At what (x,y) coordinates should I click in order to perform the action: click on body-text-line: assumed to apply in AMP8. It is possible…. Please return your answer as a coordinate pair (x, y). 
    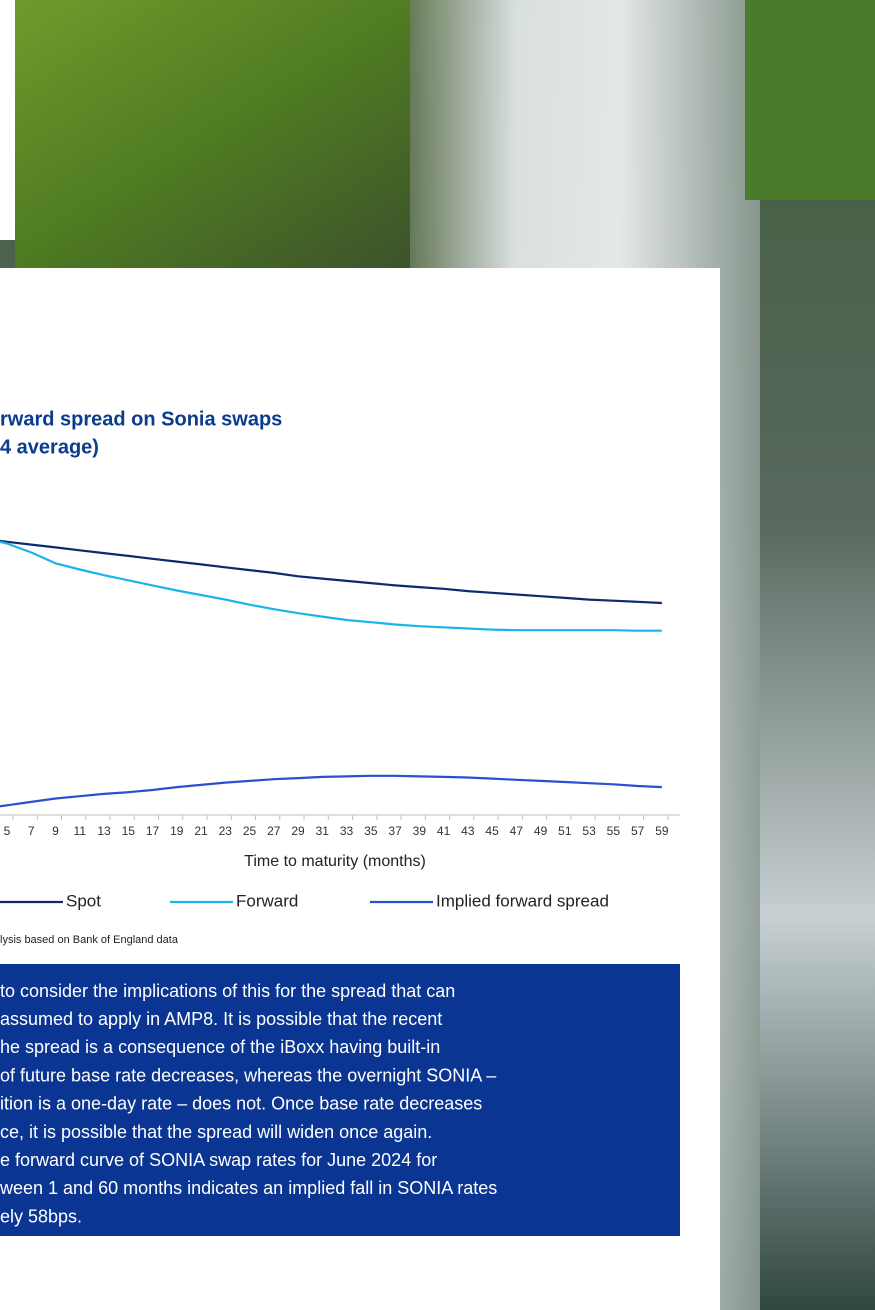
    Looking at the image, I should click on (221, 1019).